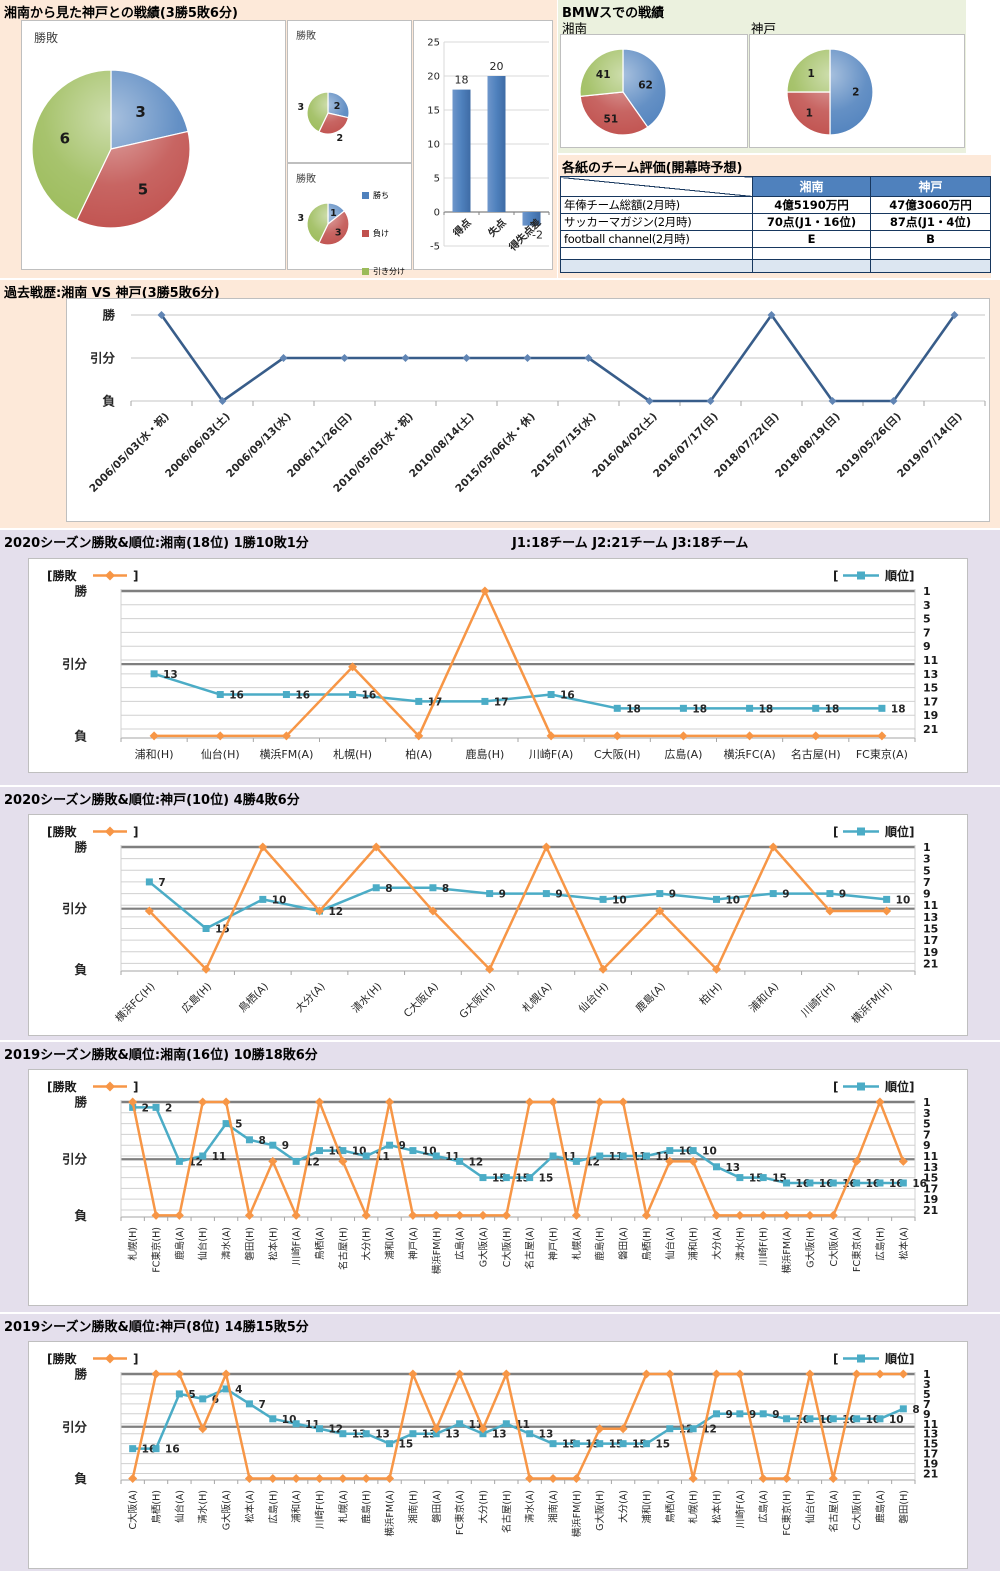 The image size is (1000, 1571). I want to click on legend-swatch-icon, so click(365, 233).